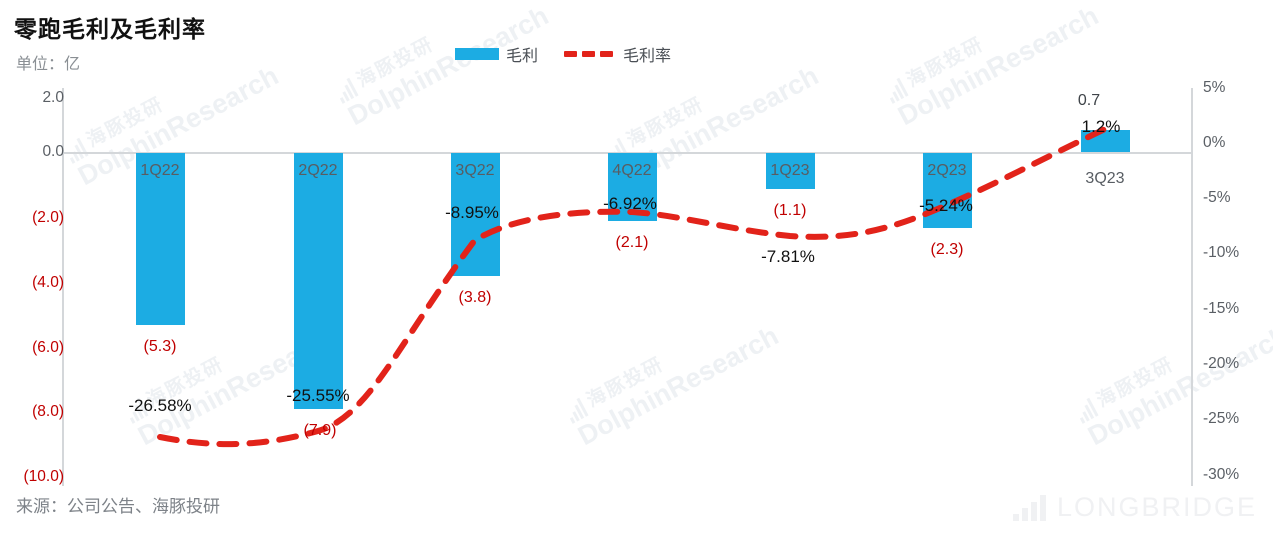  I want to click on y-left-tick: (8.0), so click(48, 411).